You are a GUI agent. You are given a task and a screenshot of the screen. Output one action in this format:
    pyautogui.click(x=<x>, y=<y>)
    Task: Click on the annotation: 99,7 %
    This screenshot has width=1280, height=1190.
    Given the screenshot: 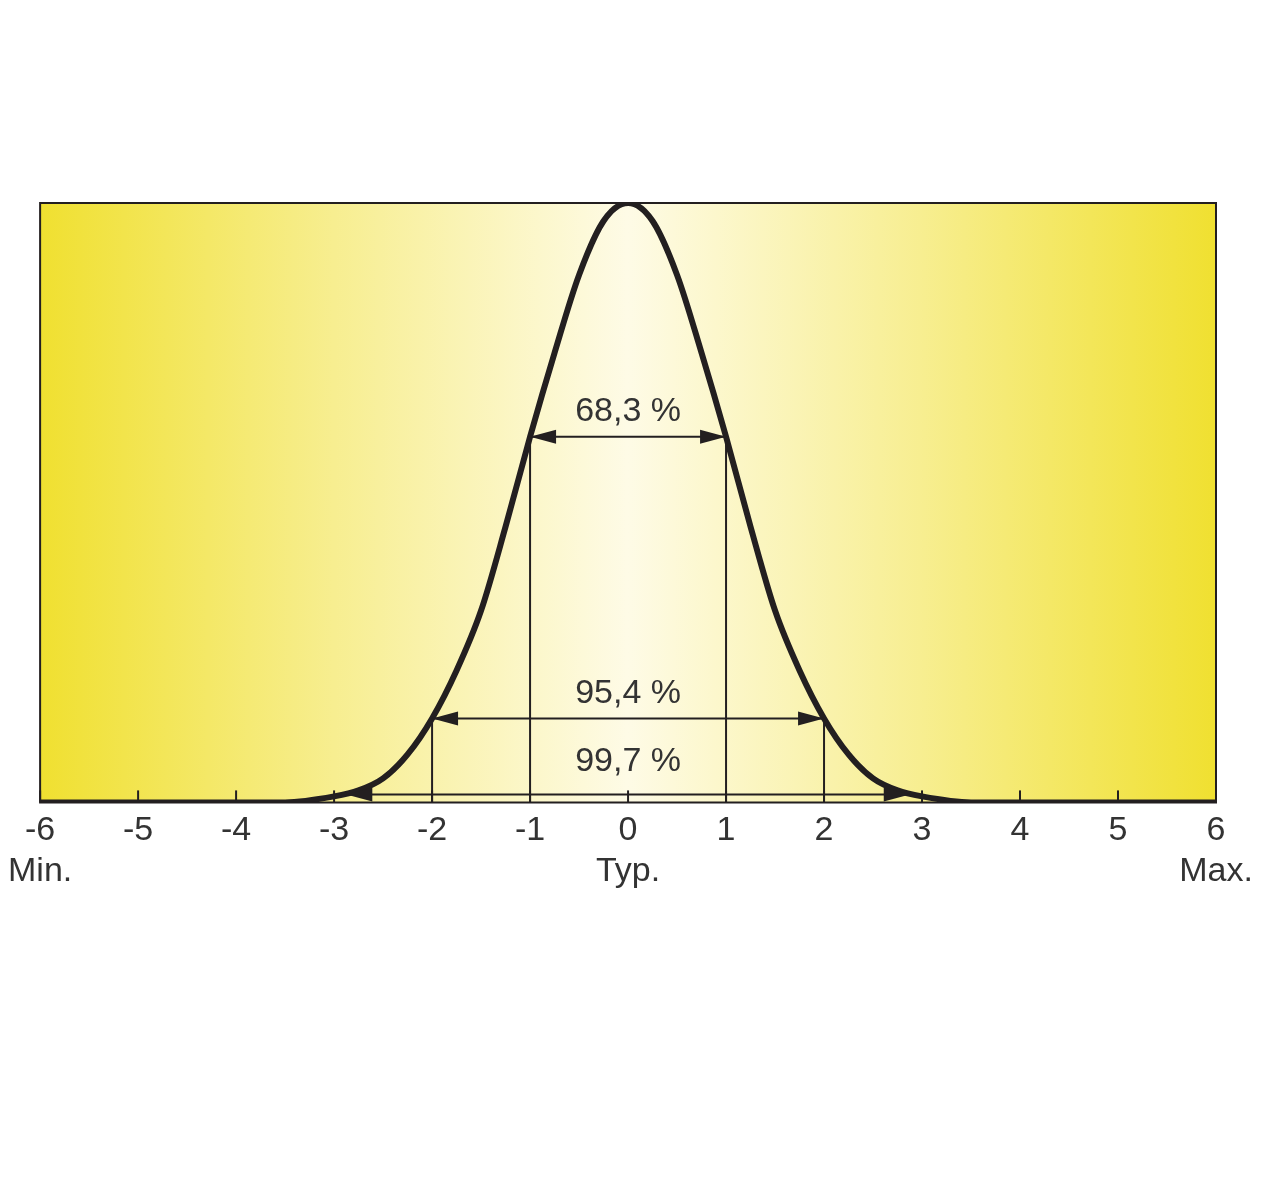 What is the action you would take?
    pyautogui.click(x=628, y=758)
    